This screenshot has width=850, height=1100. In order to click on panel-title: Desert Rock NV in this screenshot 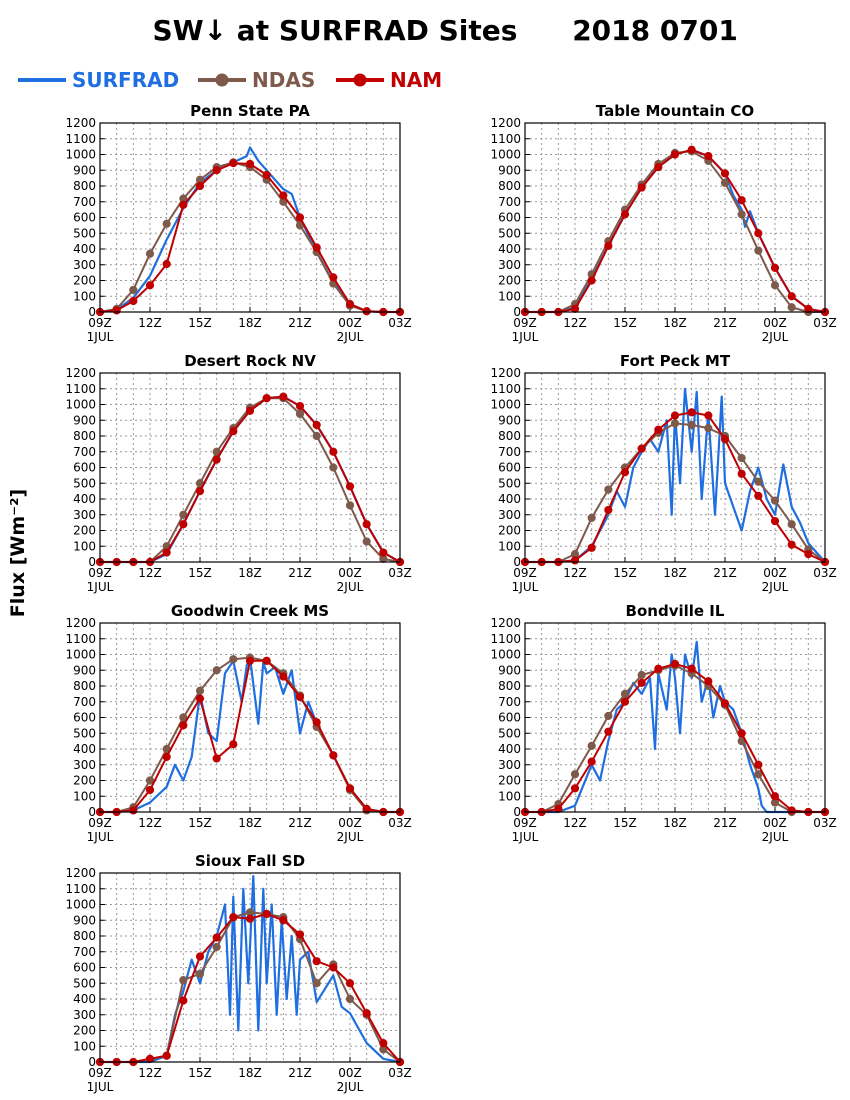, I will do `click(250, 361)`.